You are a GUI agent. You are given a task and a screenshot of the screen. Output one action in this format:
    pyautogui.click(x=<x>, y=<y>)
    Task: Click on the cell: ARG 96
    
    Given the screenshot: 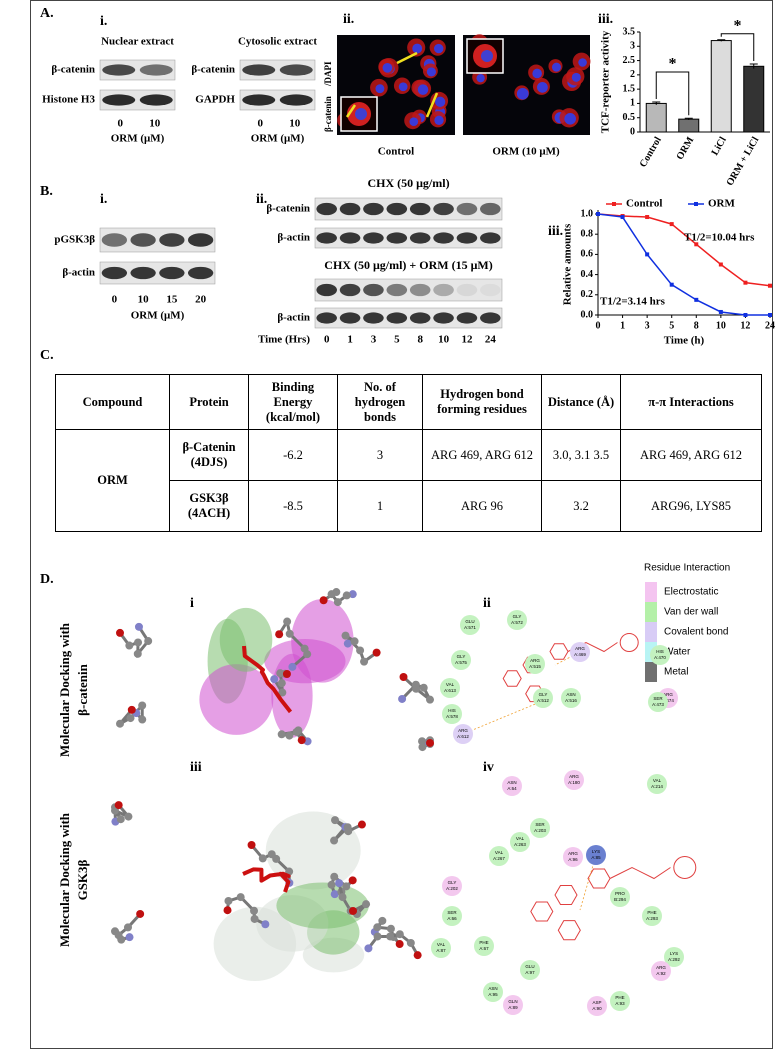 What is the action you would take?
    pyautogui.click(x=482, y=506)
    